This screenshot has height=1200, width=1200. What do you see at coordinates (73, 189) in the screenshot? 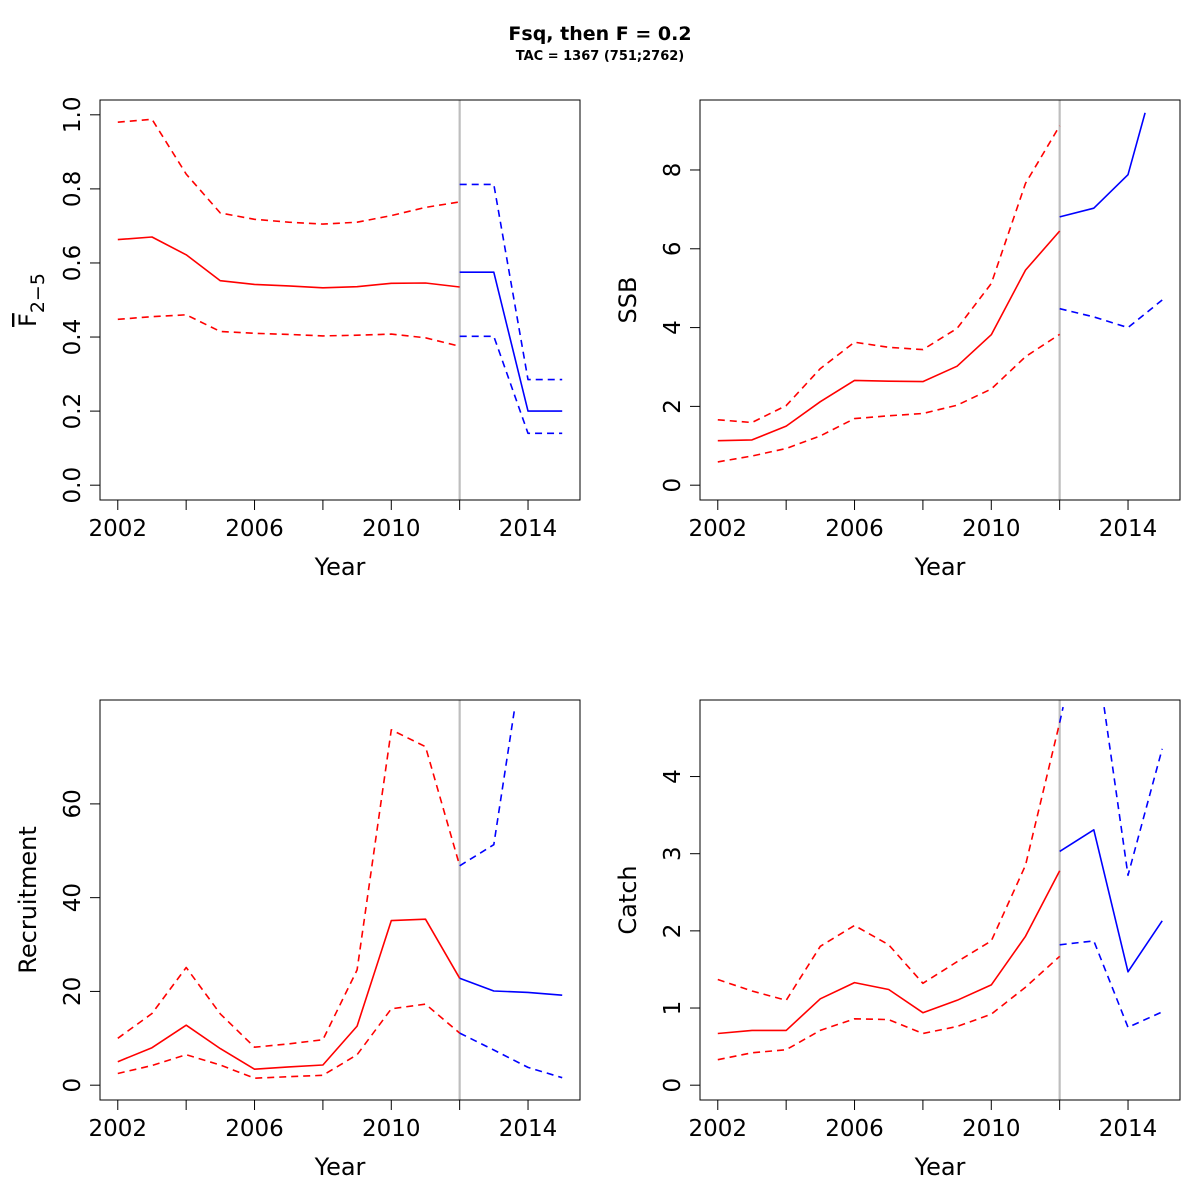
I see `fbar-y-tick-label: 0.8` at bounding box center [73, 189].